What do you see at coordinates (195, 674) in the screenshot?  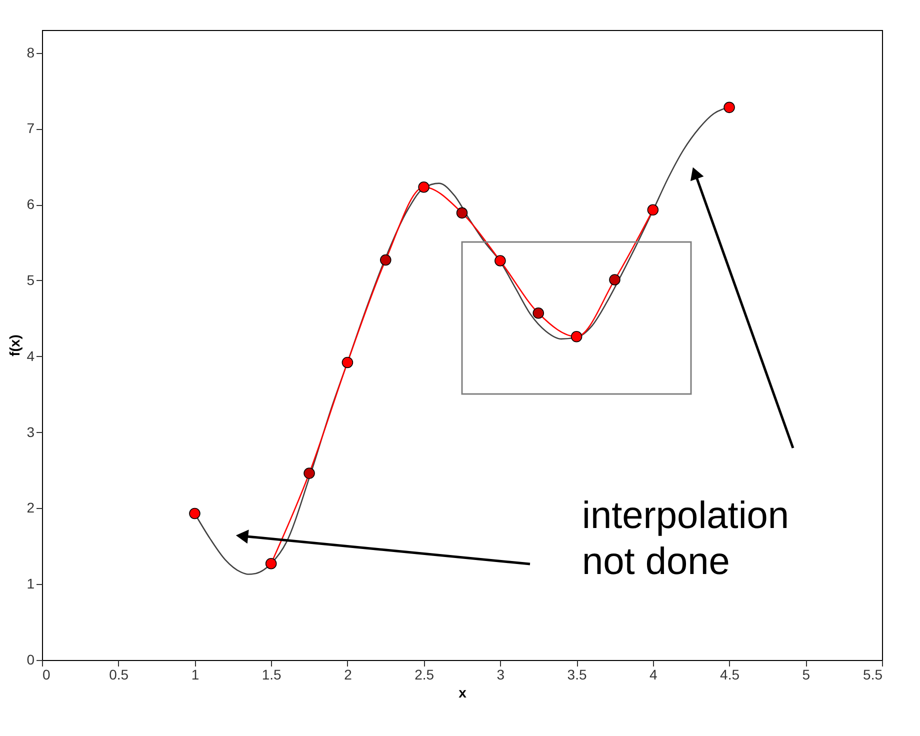 I see `x-tick-label: 1` at bounding box center [195, 674].